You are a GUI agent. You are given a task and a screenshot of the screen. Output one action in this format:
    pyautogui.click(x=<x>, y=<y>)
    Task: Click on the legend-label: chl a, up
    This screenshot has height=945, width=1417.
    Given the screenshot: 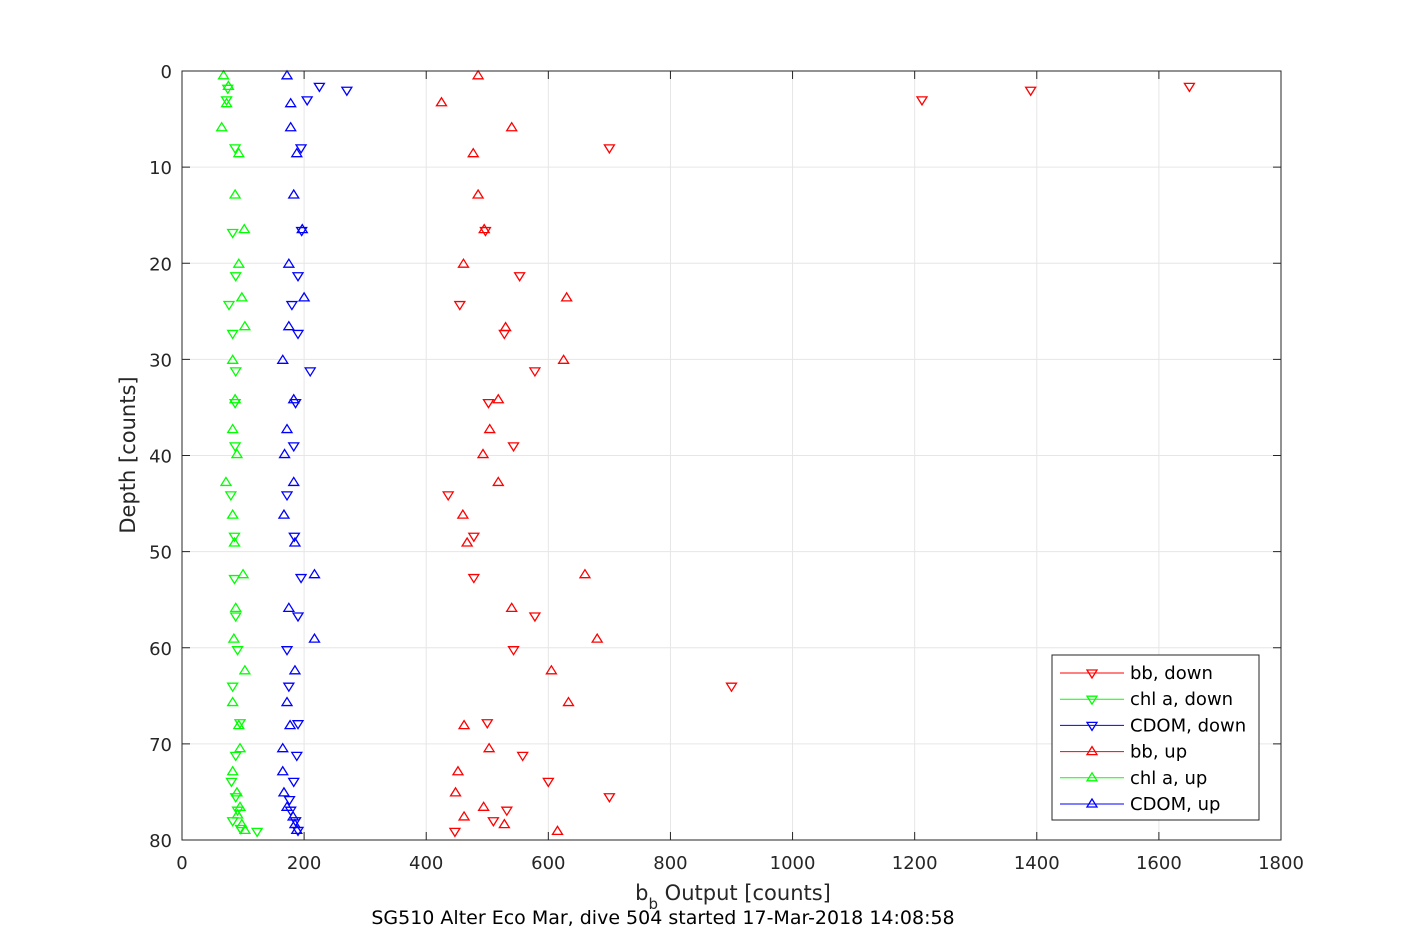 What is the action you would take?
    pyautogui.click(x=1168, y=778)
    